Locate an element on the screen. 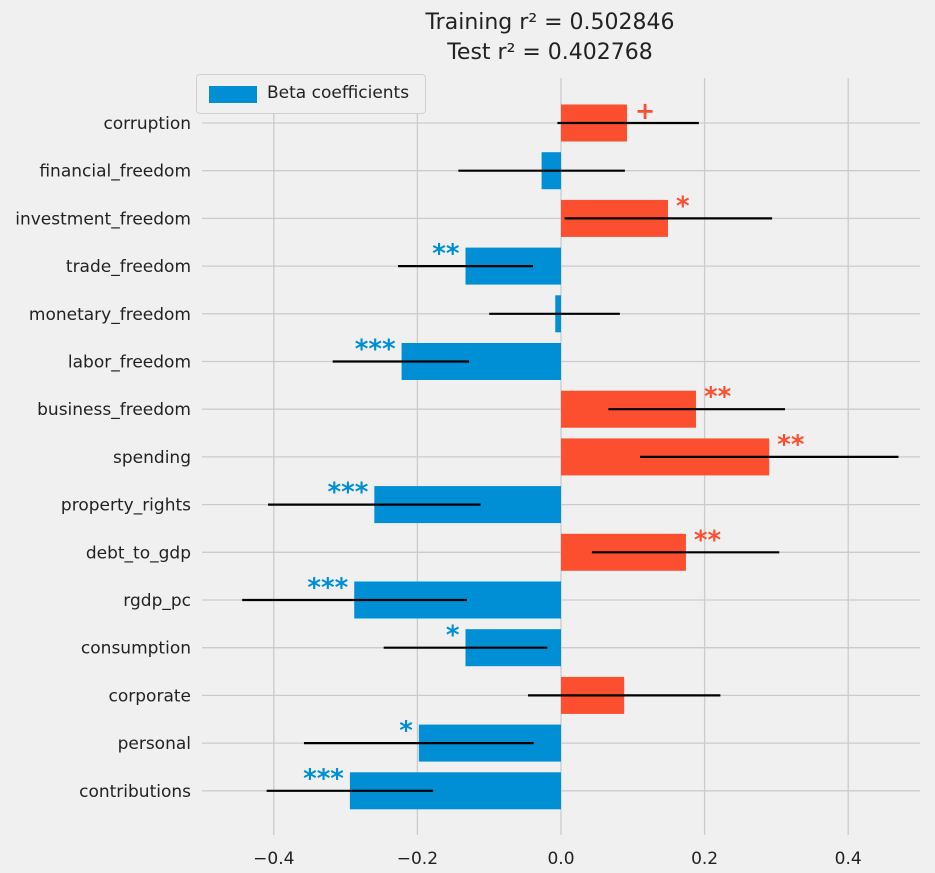  y-tick-label: investment_freedom is located at coordinates (103, 219).